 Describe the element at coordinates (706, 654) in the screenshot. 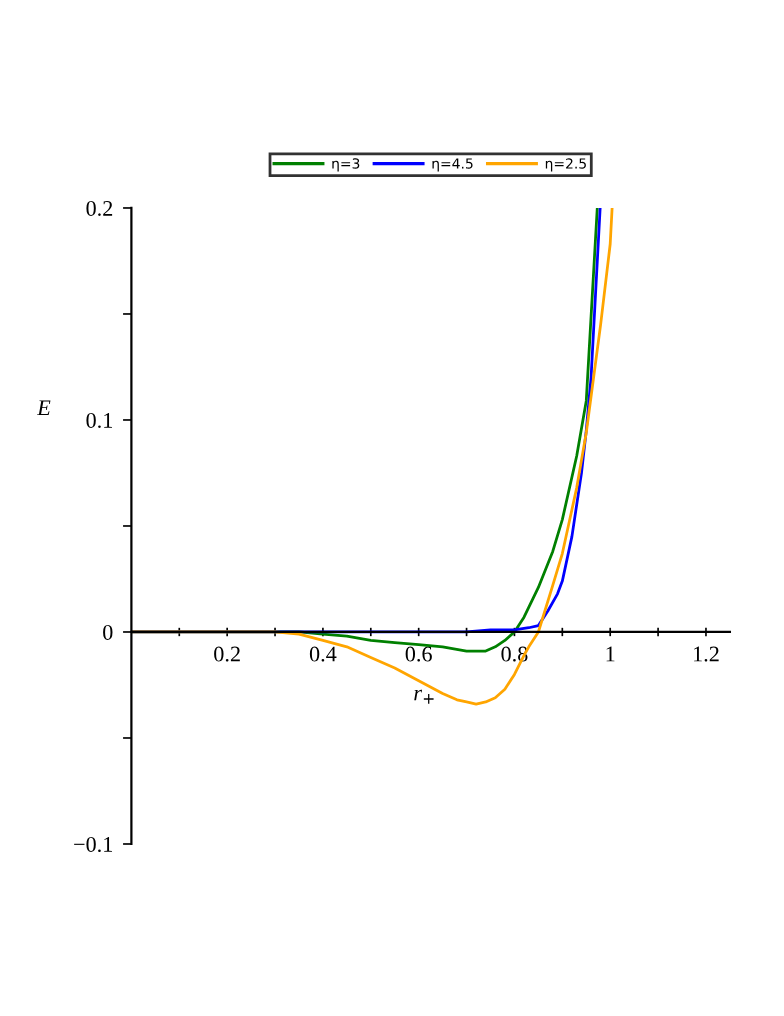

I see `x-tick-label: 1.2` at that location.